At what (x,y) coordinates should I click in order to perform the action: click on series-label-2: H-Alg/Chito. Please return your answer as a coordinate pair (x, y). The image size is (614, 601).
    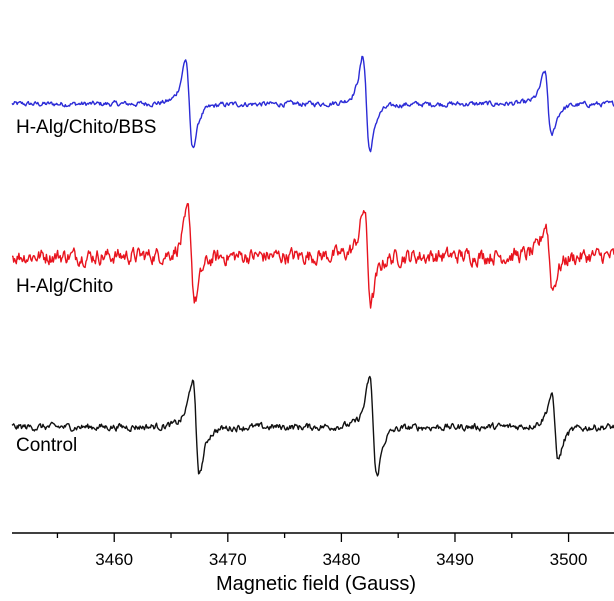
    Looking at the image, I should click on (64, 286).